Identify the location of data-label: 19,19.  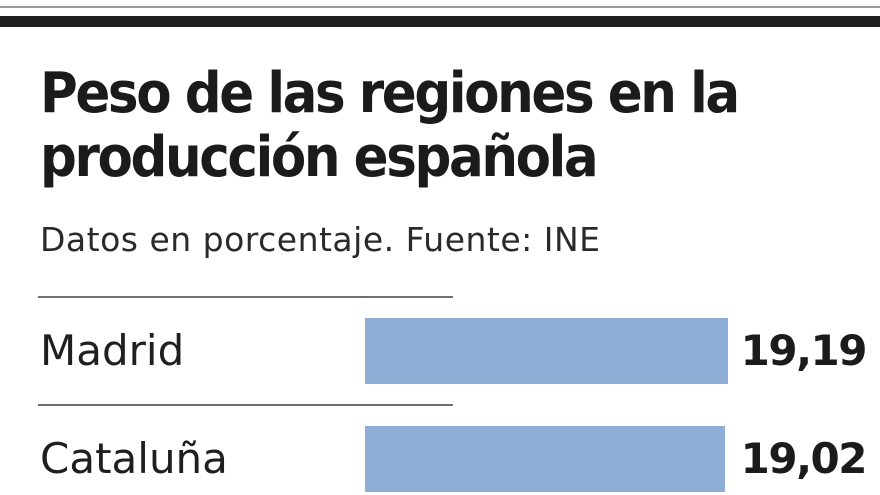
(804, 350).